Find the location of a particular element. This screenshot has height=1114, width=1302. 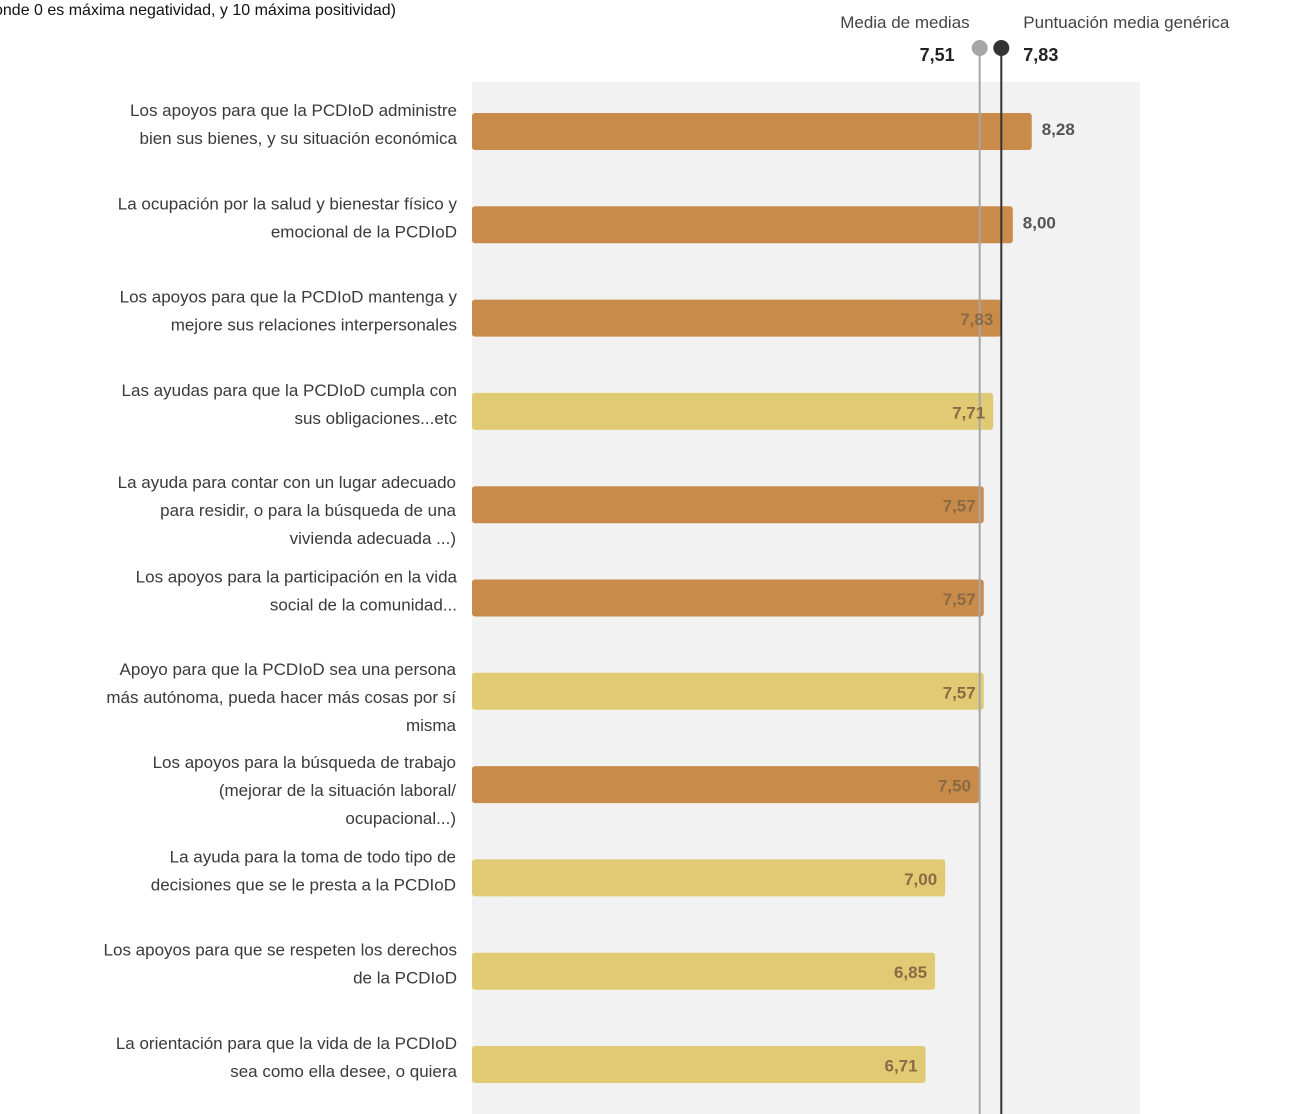

reference-line-value: 7,83 is located at coordinates (1040, 55).